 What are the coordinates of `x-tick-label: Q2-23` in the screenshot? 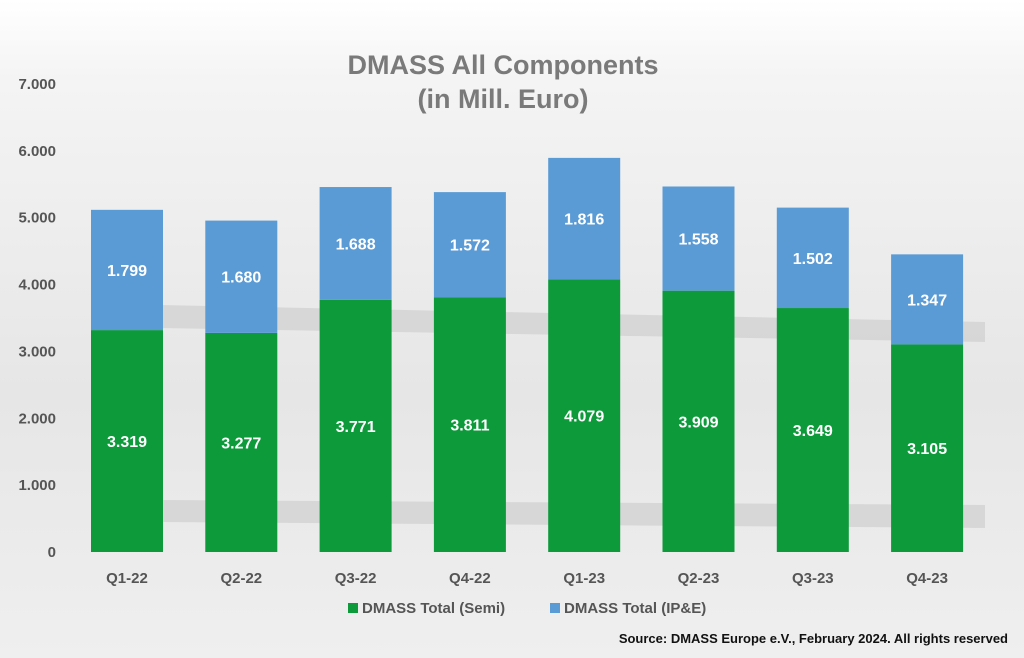 It's located at (699, 578).